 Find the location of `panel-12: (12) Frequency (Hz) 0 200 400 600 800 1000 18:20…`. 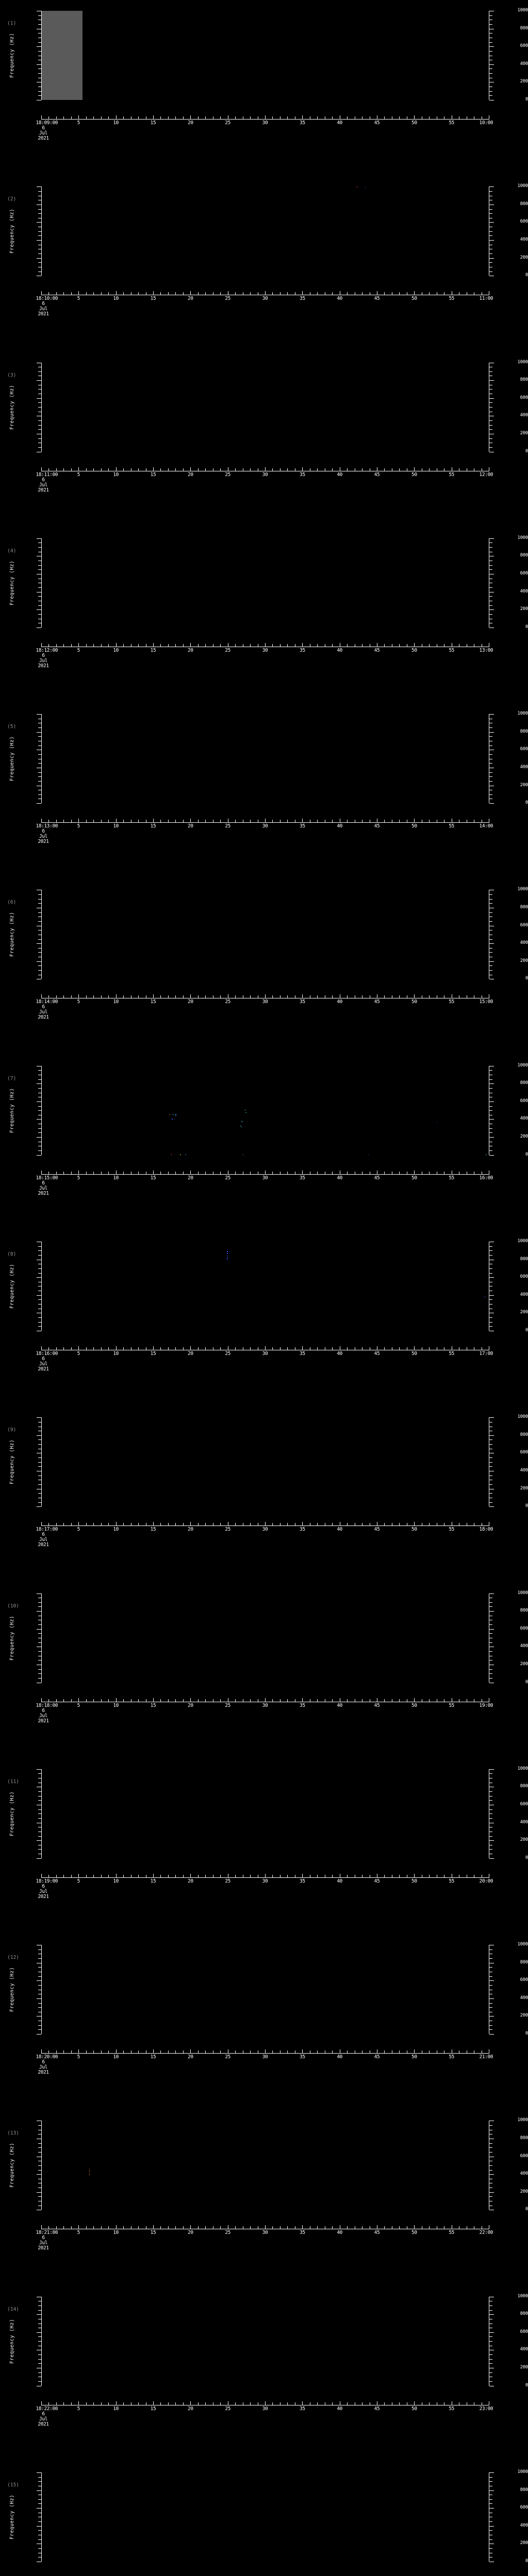

panel-12: (12) Frequency (Hz) 0 200 400 600 800 1000 18:20… is located at coordinates (264, 2022).